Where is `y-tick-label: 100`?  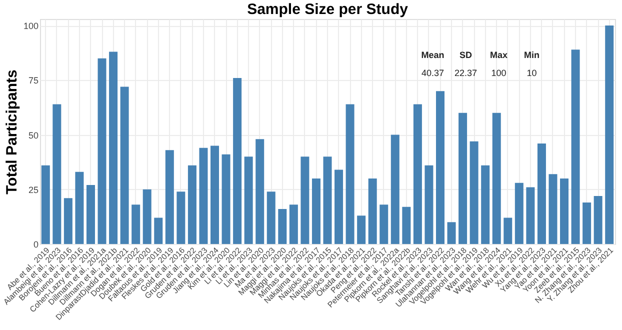
y-tick-label: 100 is located at coordinates (30, 26).